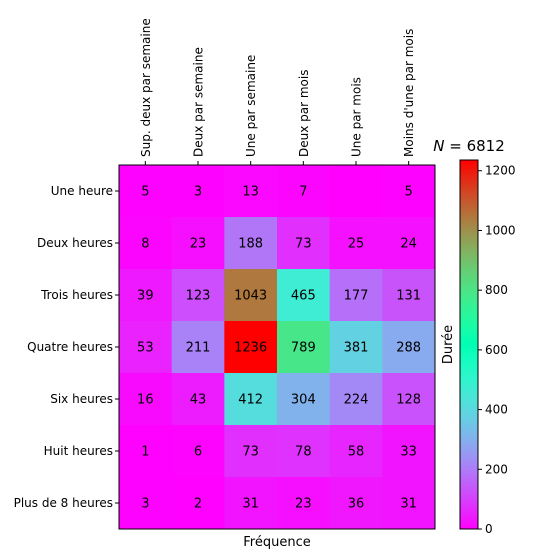 This screenshot has height=559, width=533. What do you see at coordinates (496, 290) in the screenshot?
I see `colorbar-tick-label: 800` at bounding box center [496, 290].